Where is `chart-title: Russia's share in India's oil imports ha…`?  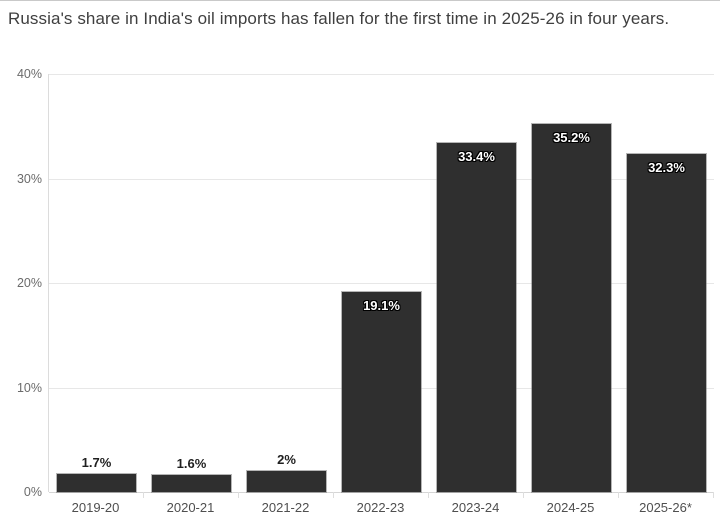
chart-title: Russia's share in India's oil imports ha… is located at coordinates (339, 18).